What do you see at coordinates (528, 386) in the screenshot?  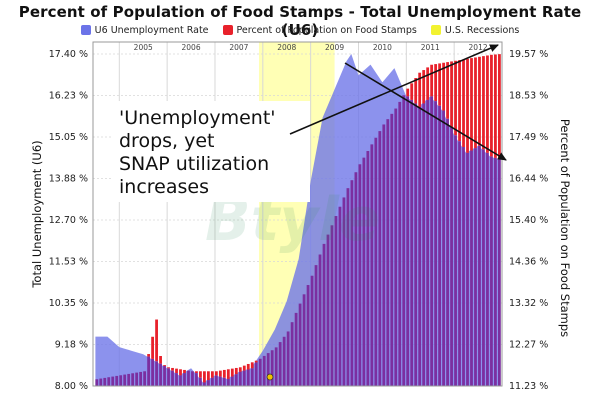 I see `right-tick-label: 11.23 %` at bounding box center [528, 386].